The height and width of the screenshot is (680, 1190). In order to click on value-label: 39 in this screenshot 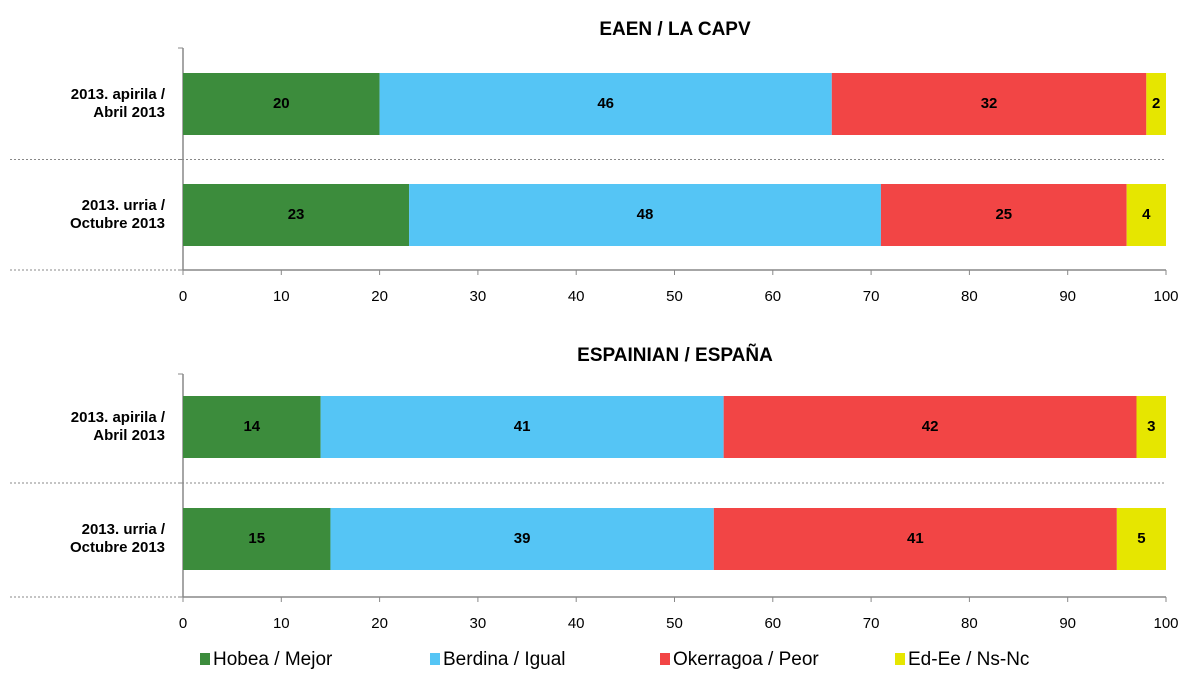, I will do `click(522, 538)`.